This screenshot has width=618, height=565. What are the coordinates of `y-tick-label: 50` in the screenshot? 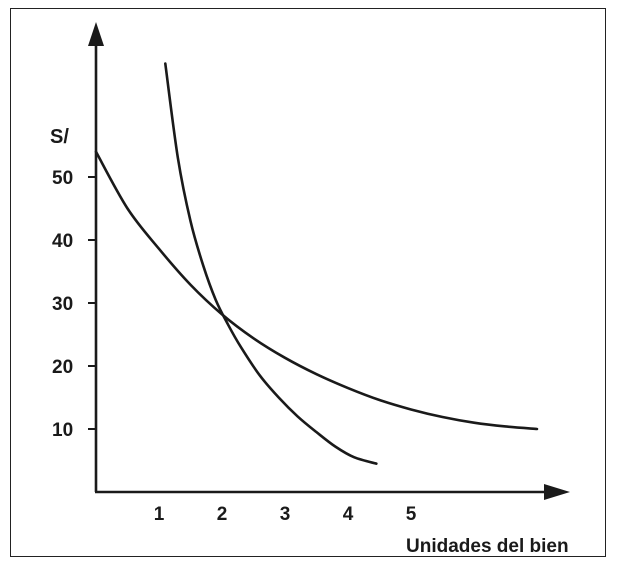 It's located at (62, 178).